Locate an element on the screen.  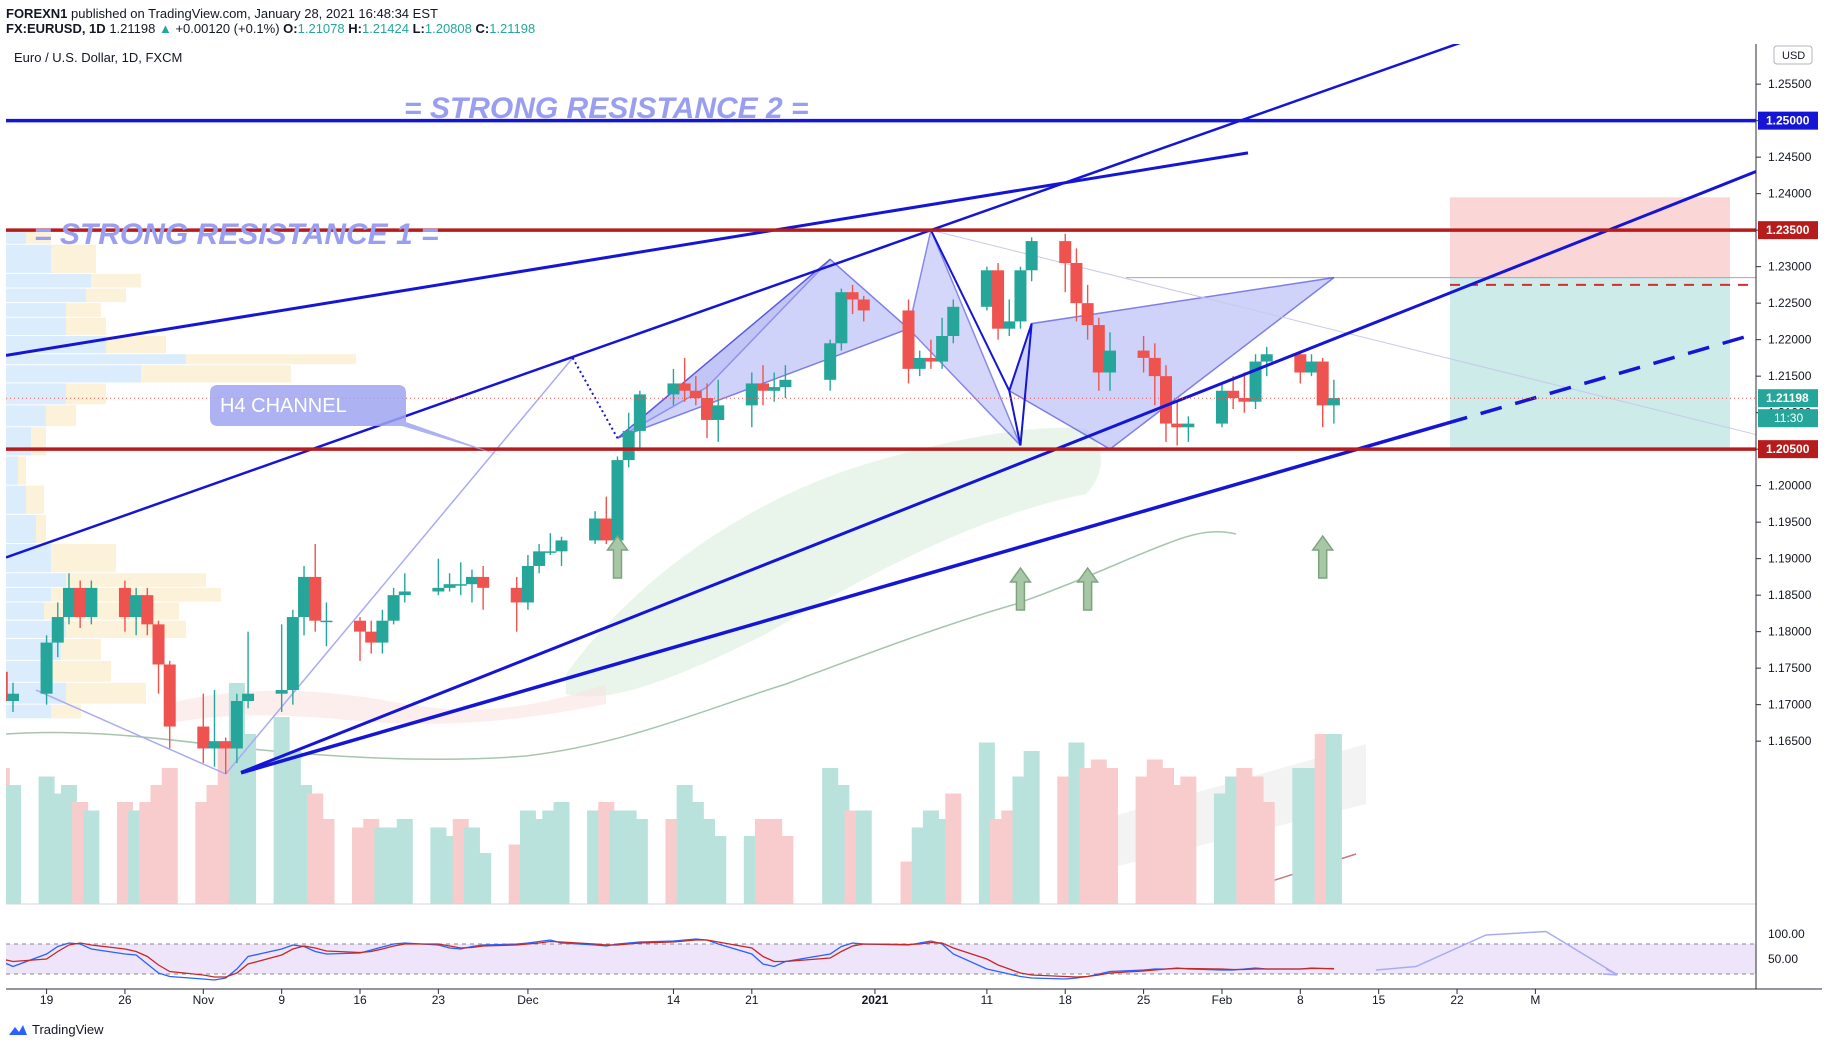
stochastic-arrow-icon is located at coordinates (1610, 972).